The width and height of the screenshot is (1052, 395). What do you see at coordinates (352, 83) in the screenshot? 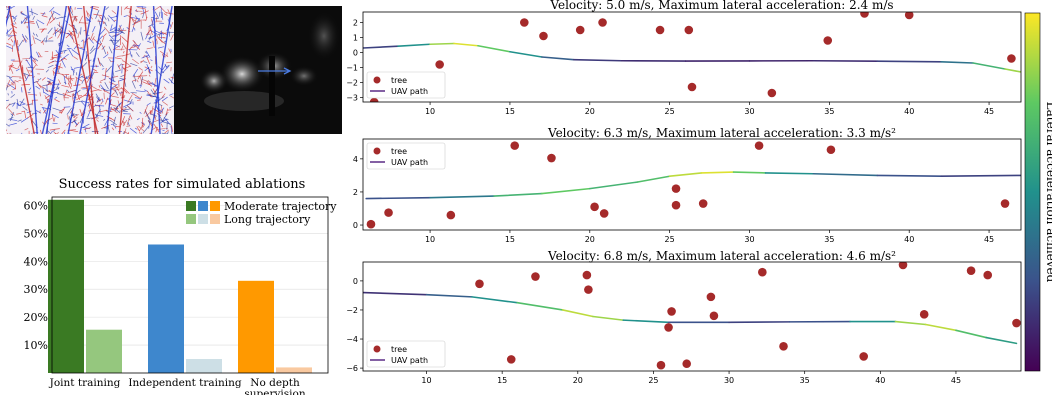
I see `y-tick-label: −2` at bounding box center [352, 83].